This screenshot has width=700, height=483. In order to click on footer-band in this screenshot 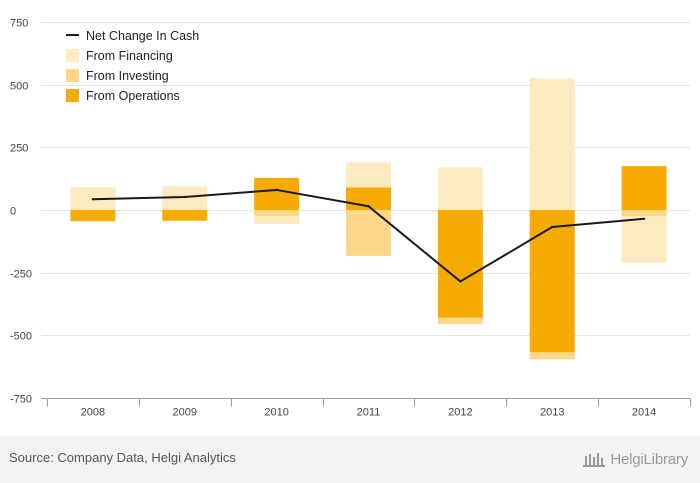, I will do `click(350, 459)`.